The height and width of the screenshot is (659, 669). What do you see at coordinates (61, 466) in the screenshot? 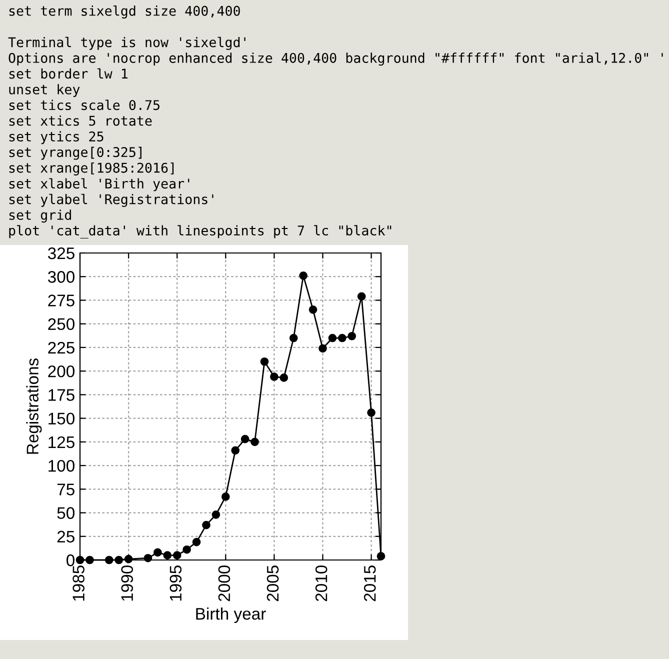
I see `y-tick-label: 100` at bounding box center [61, 466].